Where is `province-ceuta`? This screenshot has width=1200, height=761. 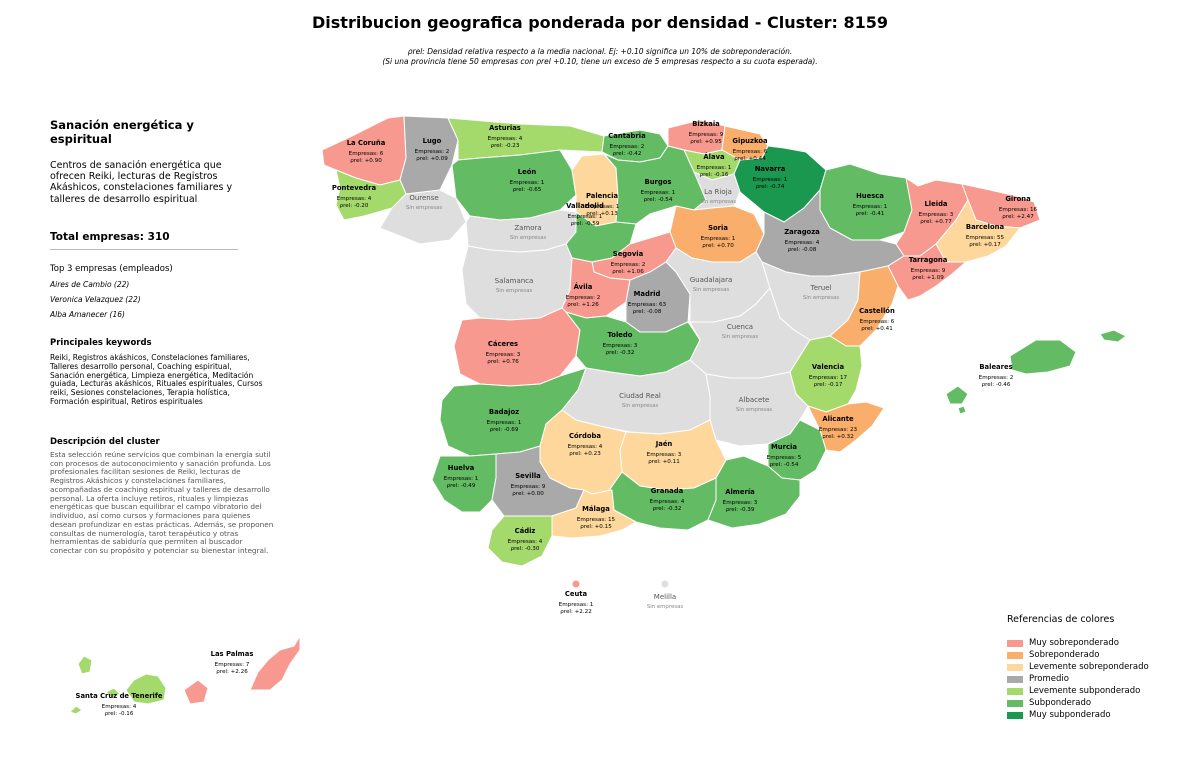 province-ceuta is located at coordinates (576, 584).